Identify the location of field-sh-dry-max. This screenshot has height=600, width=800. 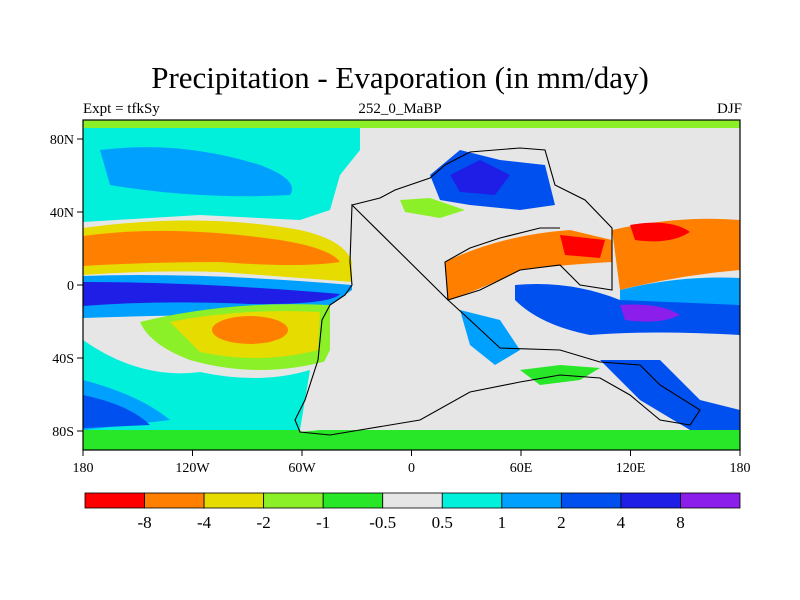
(250, 330).